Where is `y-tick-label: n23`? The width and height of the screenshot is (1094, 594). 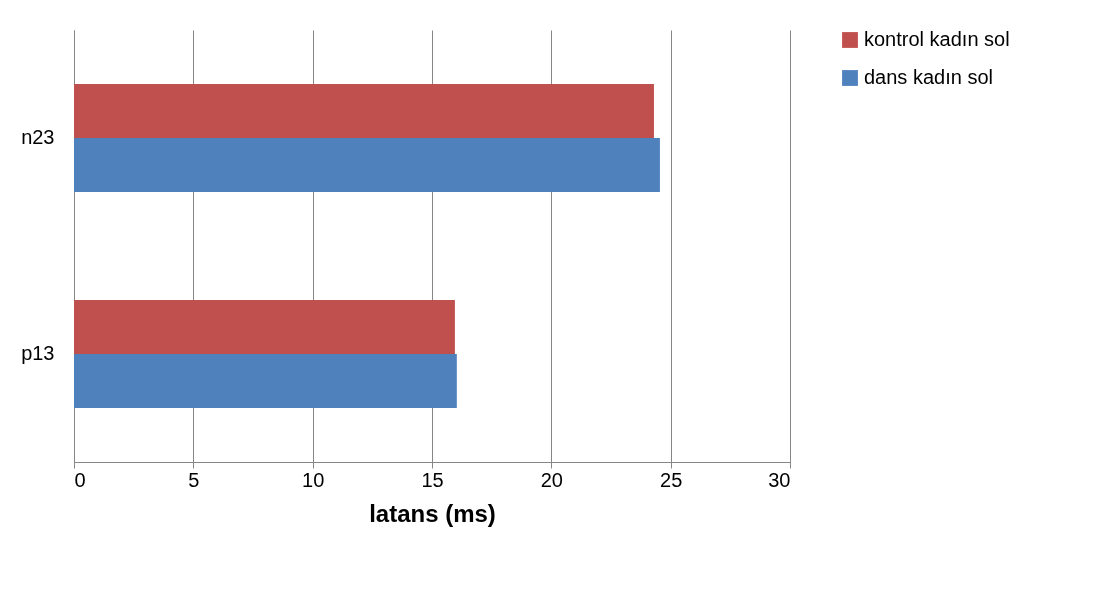 y-tick-label: n23 is located at coordinates (38, 137).